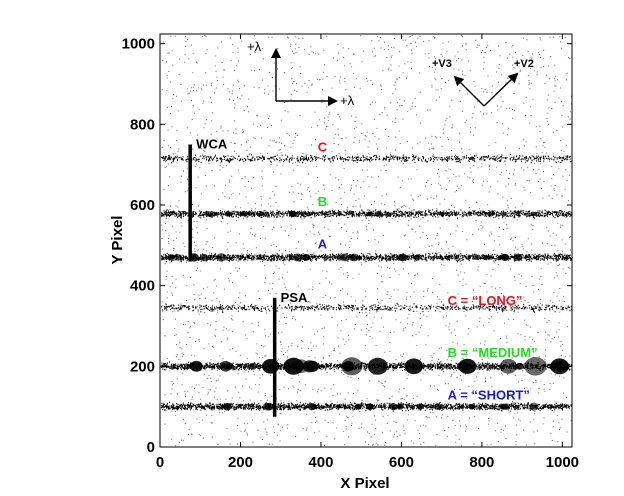  Describe the element at coordinates (323, 147) in the screenshot. I see `annotation-label: C` at that location.